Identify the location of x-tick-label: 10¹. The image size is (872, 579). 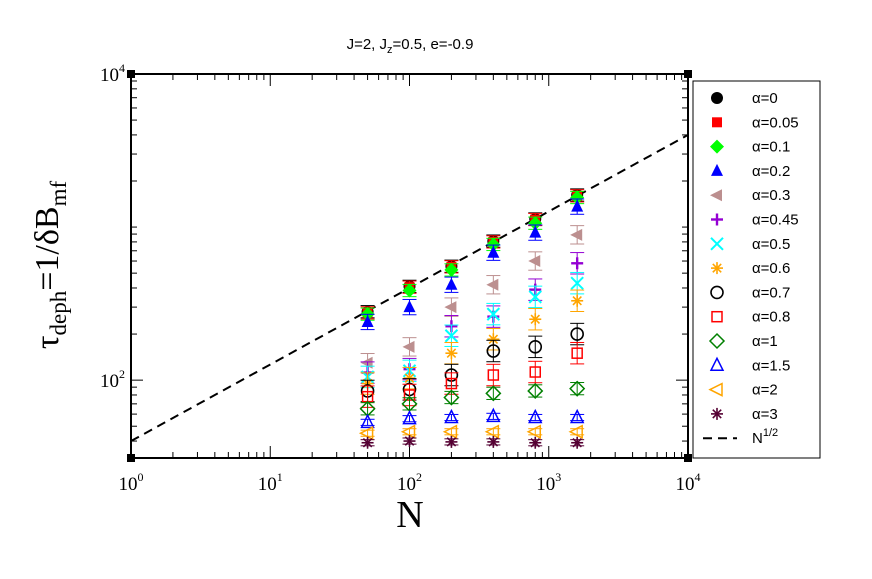
(270, 482).